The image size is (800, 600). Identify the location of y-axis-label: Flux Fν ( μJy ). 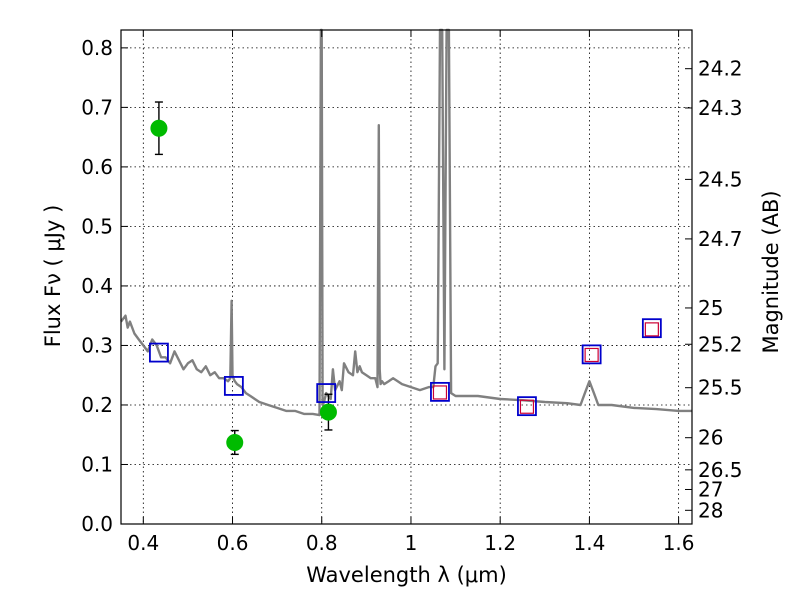
(53, 276).